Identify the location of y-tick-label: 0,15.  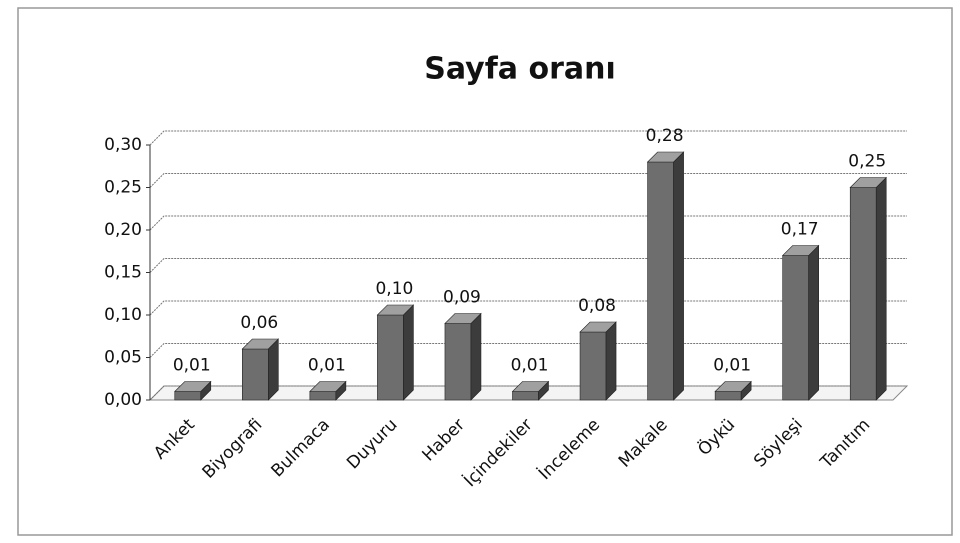
(123, 273).